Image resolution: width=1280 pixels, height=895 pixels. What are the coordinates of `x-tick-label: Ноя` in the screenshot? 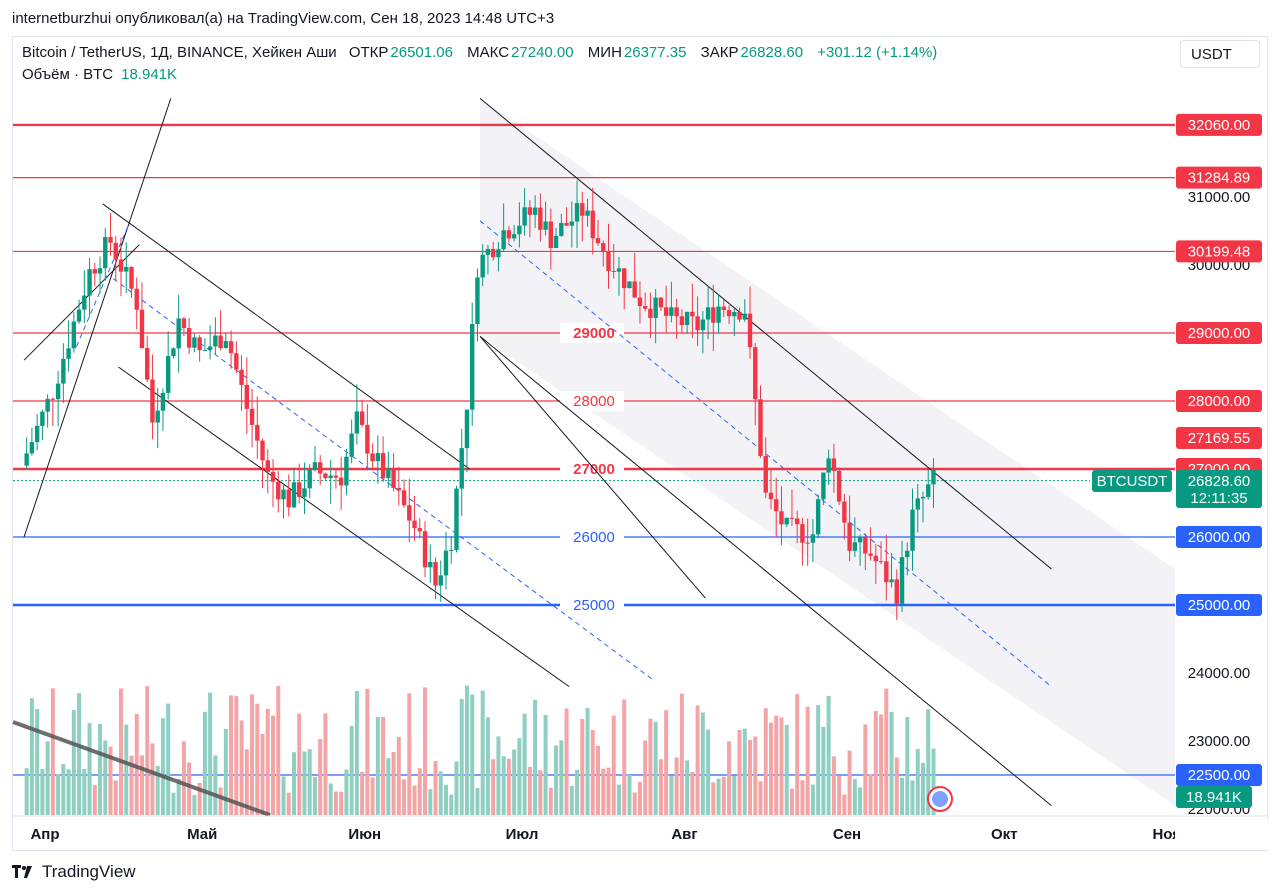 It's located at (1166, 834).